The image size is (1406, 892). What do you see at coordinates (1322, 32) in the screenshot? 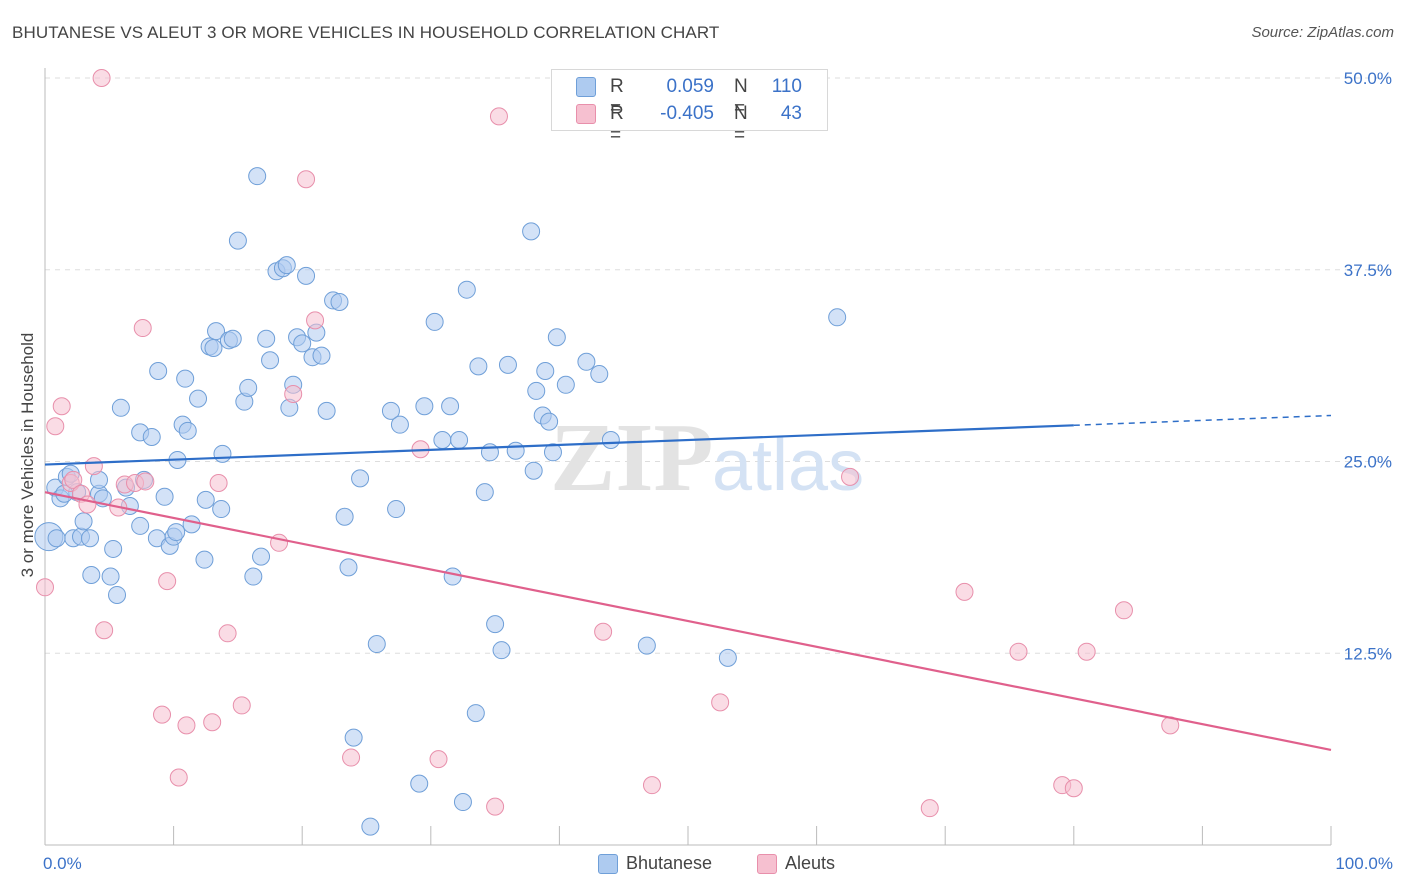
I see `source-label: Source: ZipAtlas.com` at bounding box center [1322, 32].